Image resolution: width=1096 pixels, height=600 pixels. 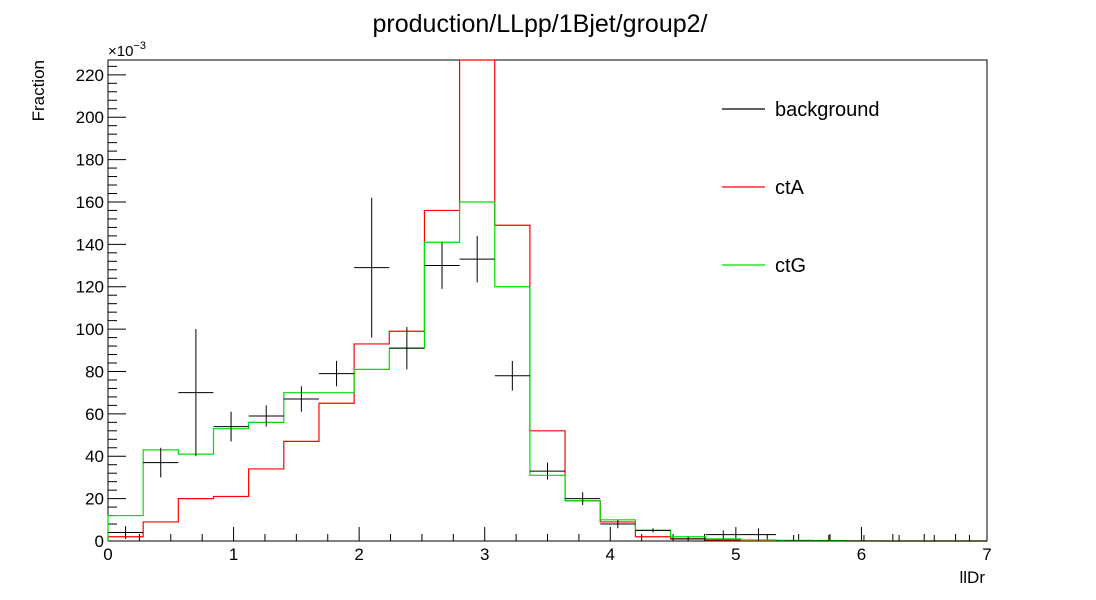 What do you see at coordinates (90, 244) in the screenshot?
I see `y-tick-label: 140` at bounding box center [90, 244].